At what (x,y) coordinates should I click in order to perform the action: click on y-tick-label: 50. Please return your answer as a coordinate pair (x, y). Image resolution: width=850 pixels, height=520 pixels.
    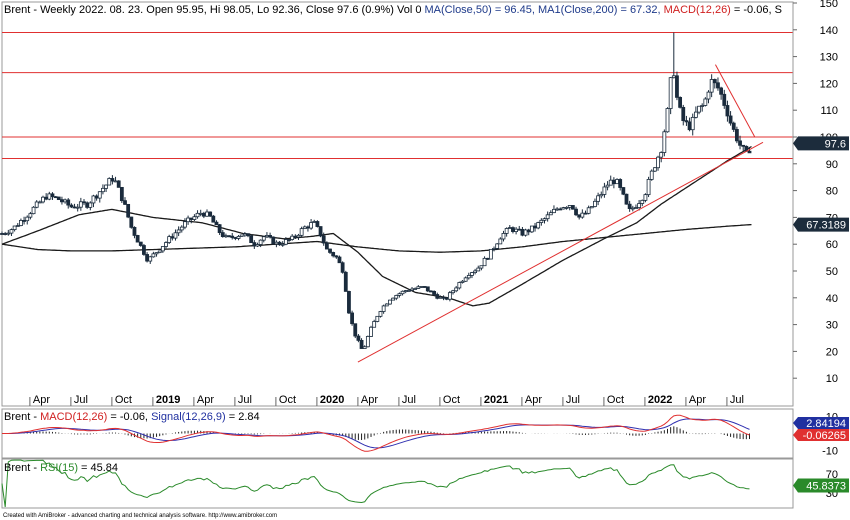
    Looking at the image, I should click on (832, 272).